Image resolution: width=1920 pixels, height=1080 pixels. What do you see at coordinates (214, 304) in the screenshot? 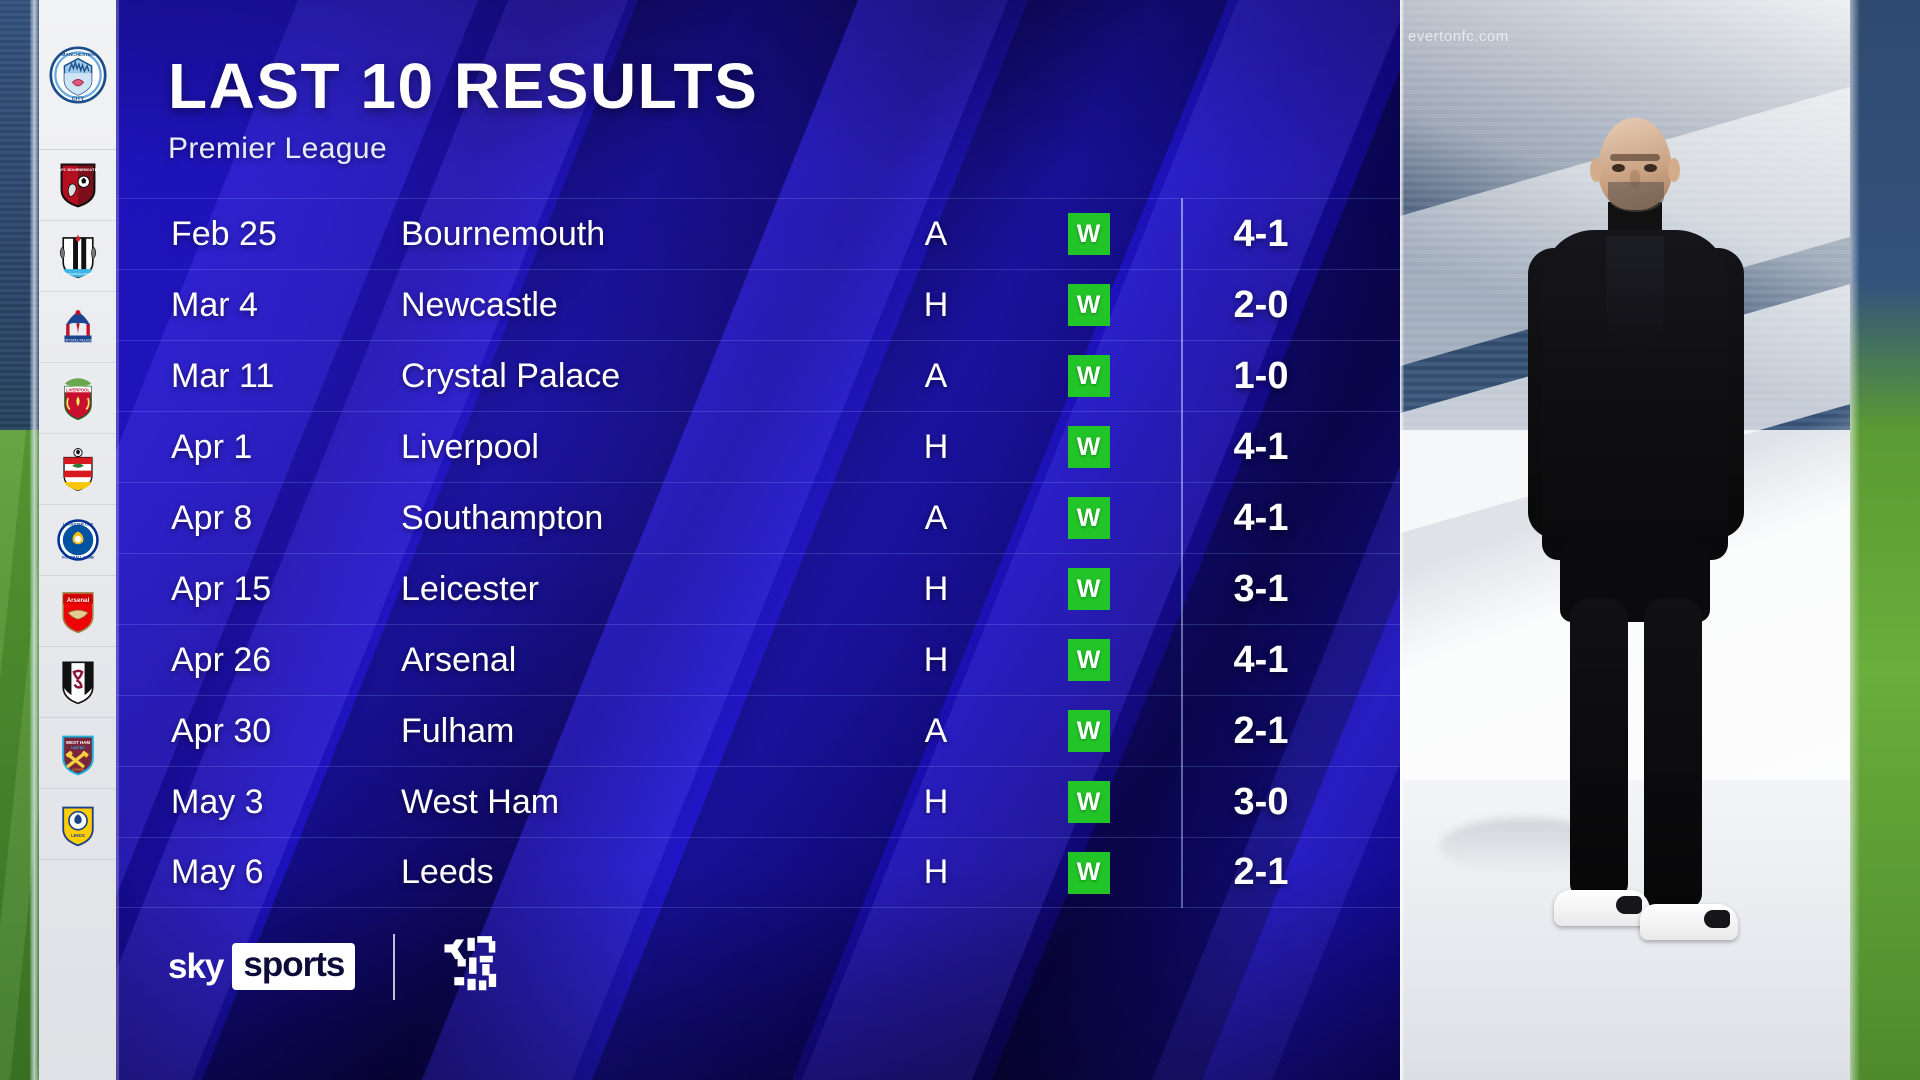
I see `row-date: Mar 4` at bounding box center [214, 304].